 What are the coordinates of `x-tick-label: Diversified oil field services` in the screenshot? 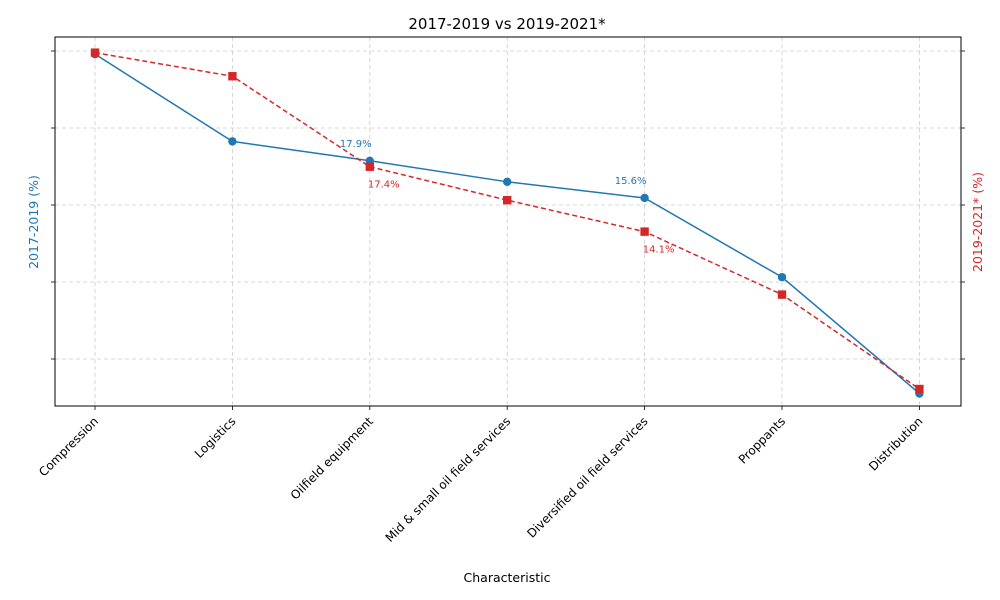 It's located at (587, 477).